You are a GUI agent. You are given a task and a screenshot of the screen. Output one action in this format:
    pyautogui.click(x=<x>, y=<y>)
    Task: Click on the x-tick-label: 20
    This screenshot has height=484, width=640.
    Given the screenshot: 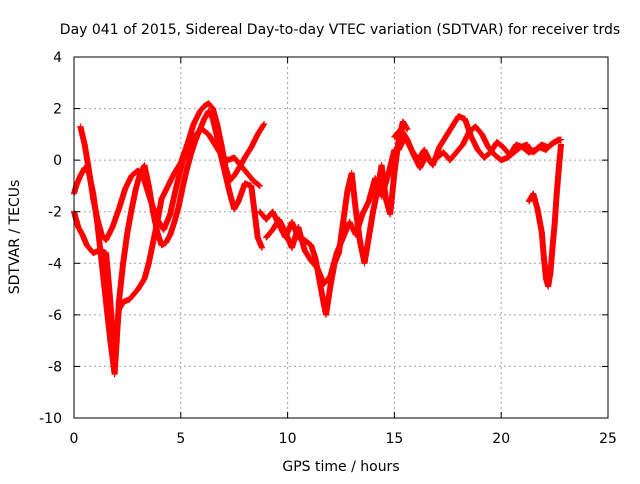 What is the action you would take?
    pyautogui.click(x=501, y=439)
    